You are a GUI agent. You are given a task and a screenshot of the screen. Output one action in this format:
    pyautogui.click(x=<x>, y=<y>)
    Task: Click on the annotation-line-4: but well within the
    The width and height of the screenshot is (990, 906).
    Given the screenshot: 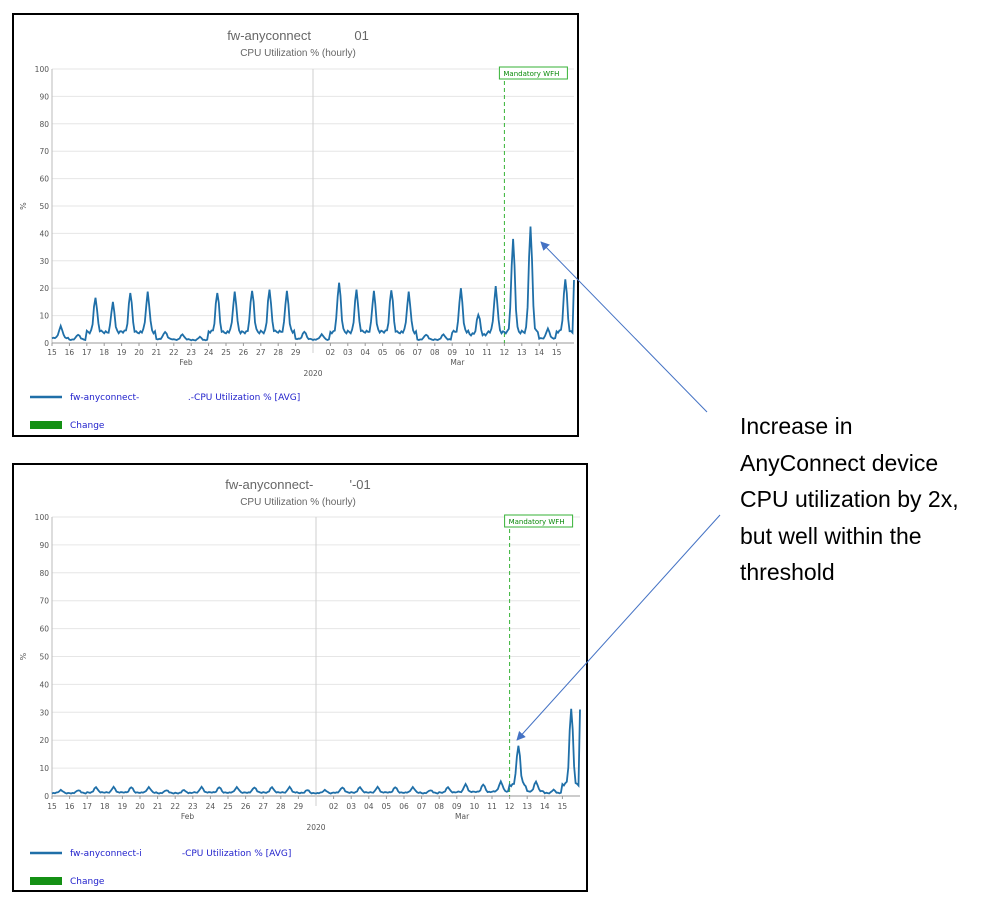 What is the action you would take?
    pyautogui.click(x=831, y=535)
    